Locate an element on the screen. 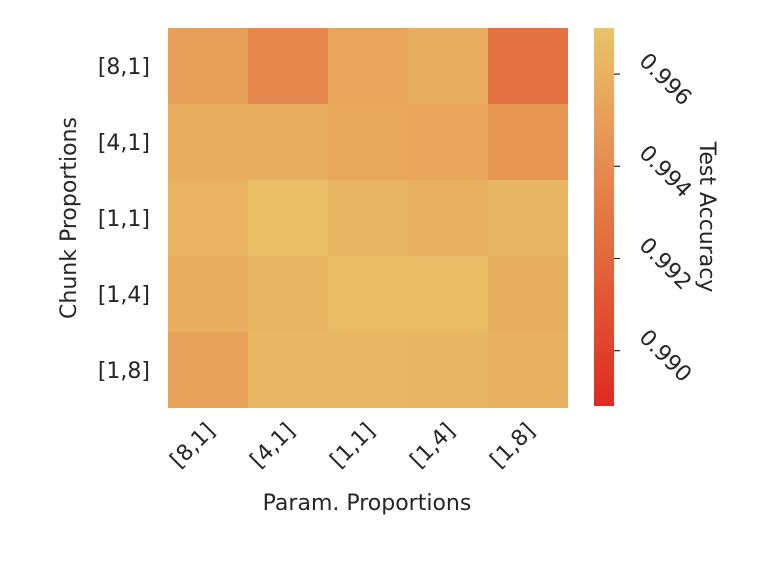 This screenshot has height=566, width=760. x-tick-label: [1,4] is located at coordinates (433, 446).